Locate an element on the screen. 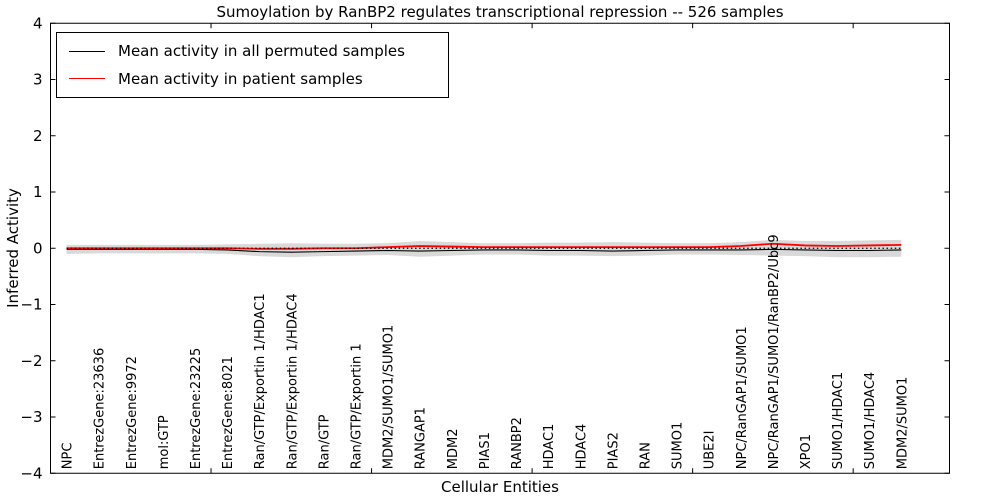 Image resolution: width=1000 pixels, height=500 pixels. x-category-label: mol:GTP is located at coordinates (164, 442).